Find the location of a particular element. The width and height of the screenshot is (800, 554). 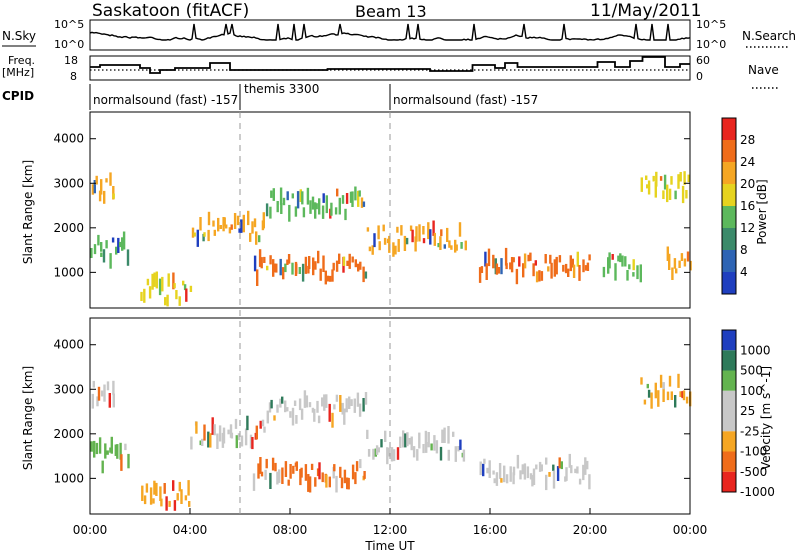

time-tick-label: 08:00 is located at coordinates (290, 530).